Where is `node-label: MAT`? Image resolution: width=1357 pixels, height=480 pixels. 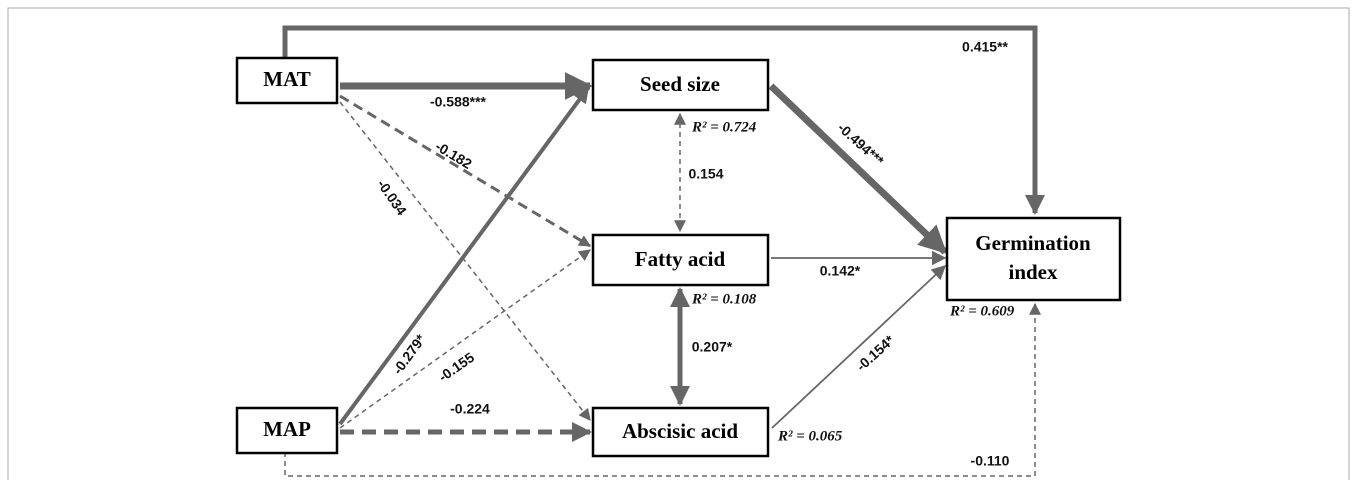 node-label: MAT is located at coordinates (286, 79).